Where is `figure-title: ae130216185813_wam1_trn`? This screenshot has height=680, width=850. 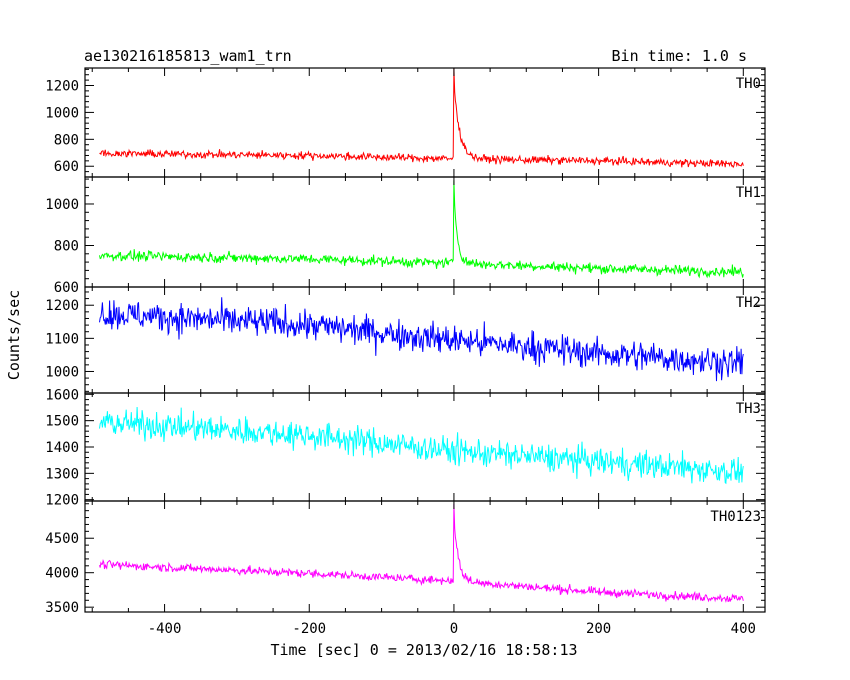 figure-title: ae130216185813_wam1_trn is located at coordinates (188, 56).